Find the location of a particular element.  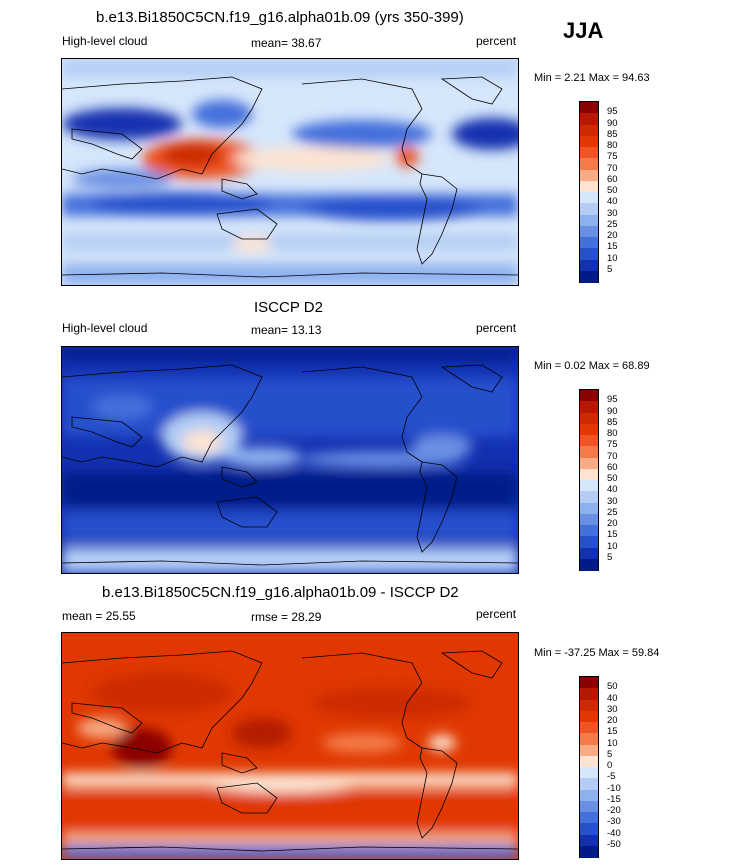

panel-2-coastlines is located at coordinates (290, 465).